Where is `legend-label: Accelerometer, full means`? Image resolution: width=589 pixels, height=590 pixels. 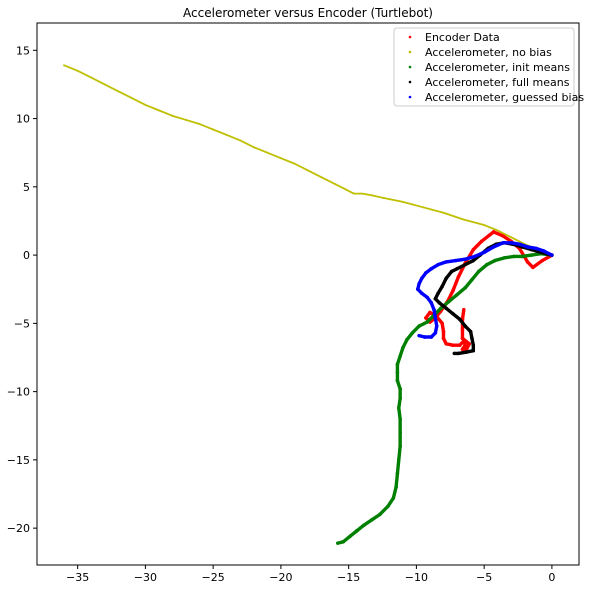 legend-label: Accelerometer, full means is located at coordinates (497, 82).